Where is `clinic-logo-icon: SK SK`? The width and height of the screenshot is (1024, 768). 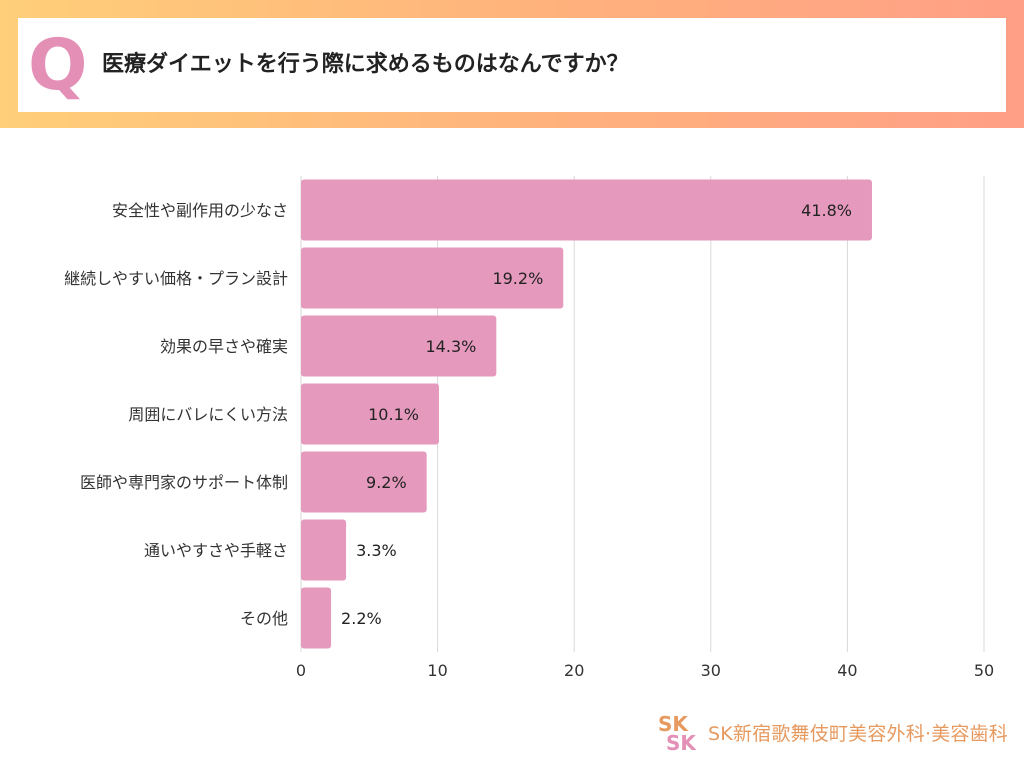
clinic-logo-icon: SK SK is located at coordinates (677, 732).